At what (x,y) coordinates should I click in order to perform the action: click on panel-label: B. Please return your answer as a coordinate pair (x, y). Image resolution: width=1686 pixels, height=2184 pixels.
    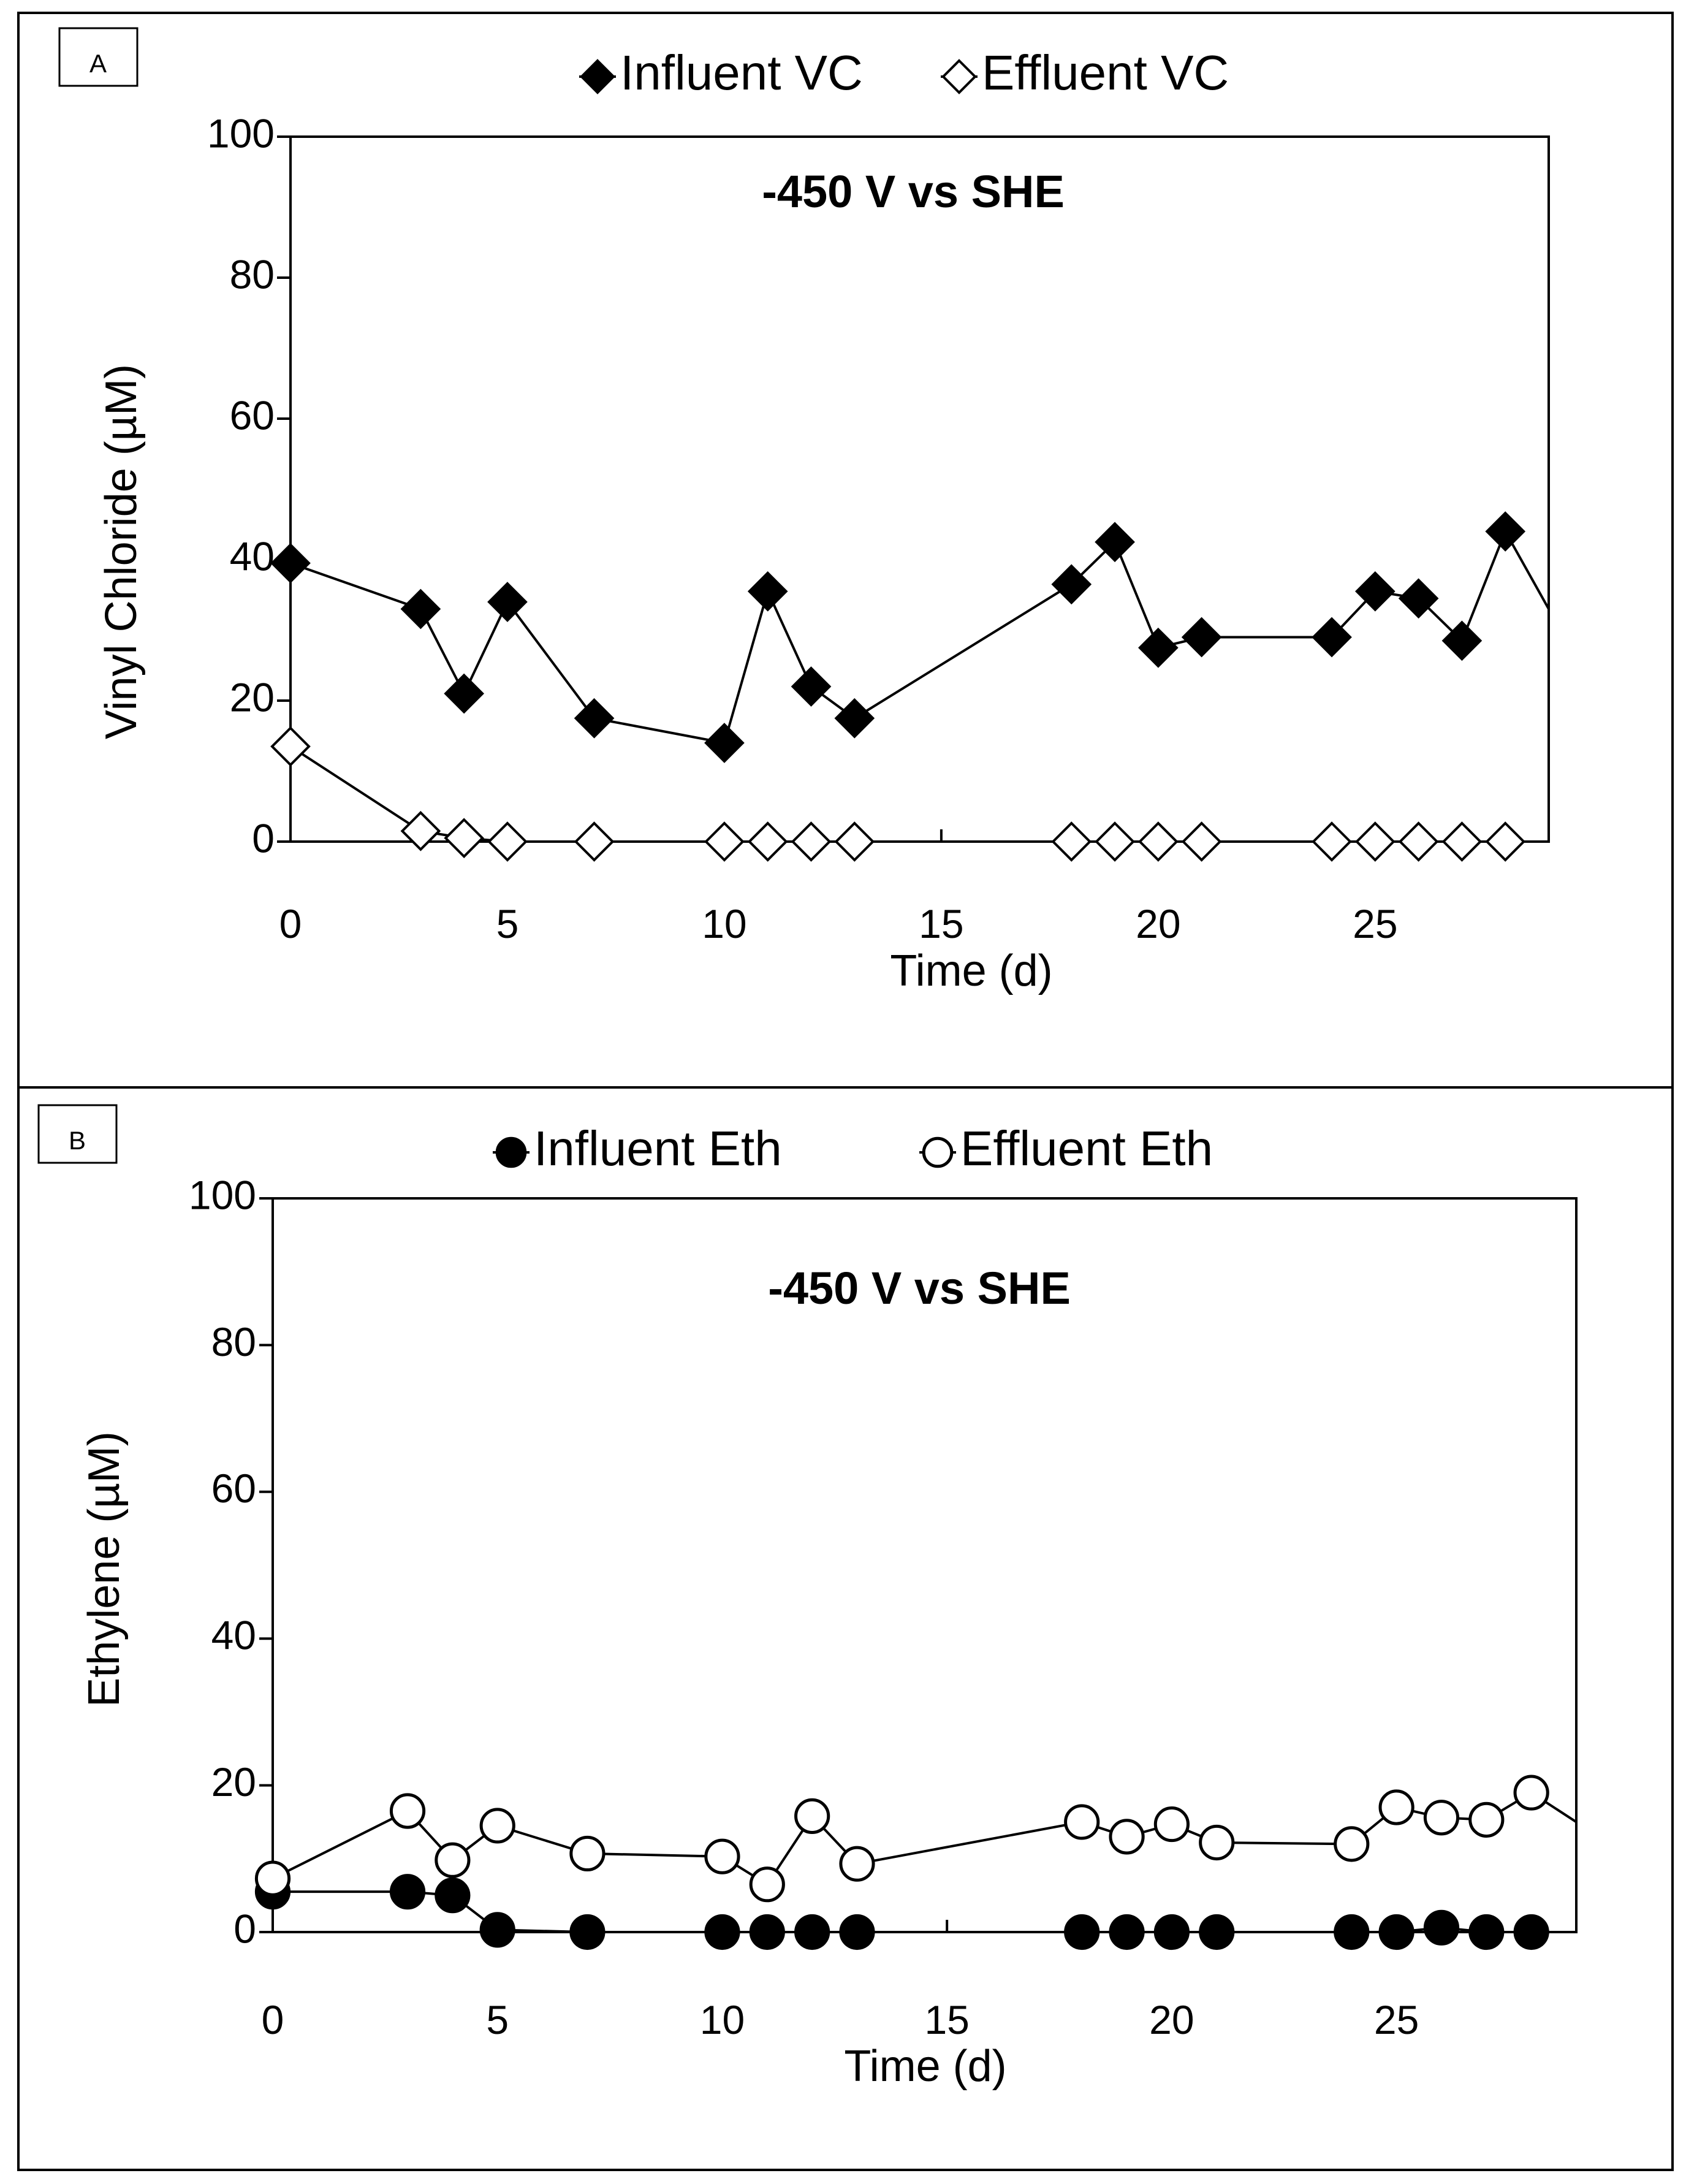
    Looking at the image, I should click on (77, 1140).